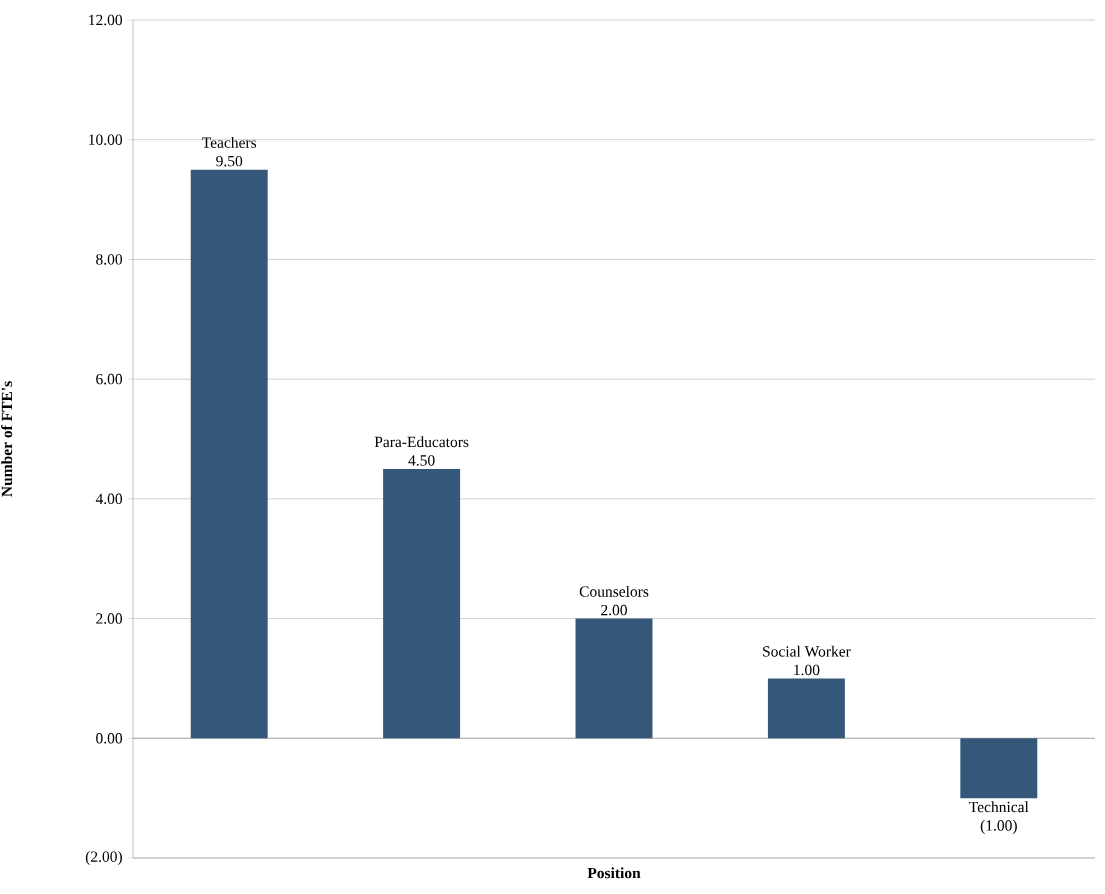 The image size is (1105, 894). Describe the element at coordinates (229, 161) in the screenshot. I see `data-label: 9.50` at that location.